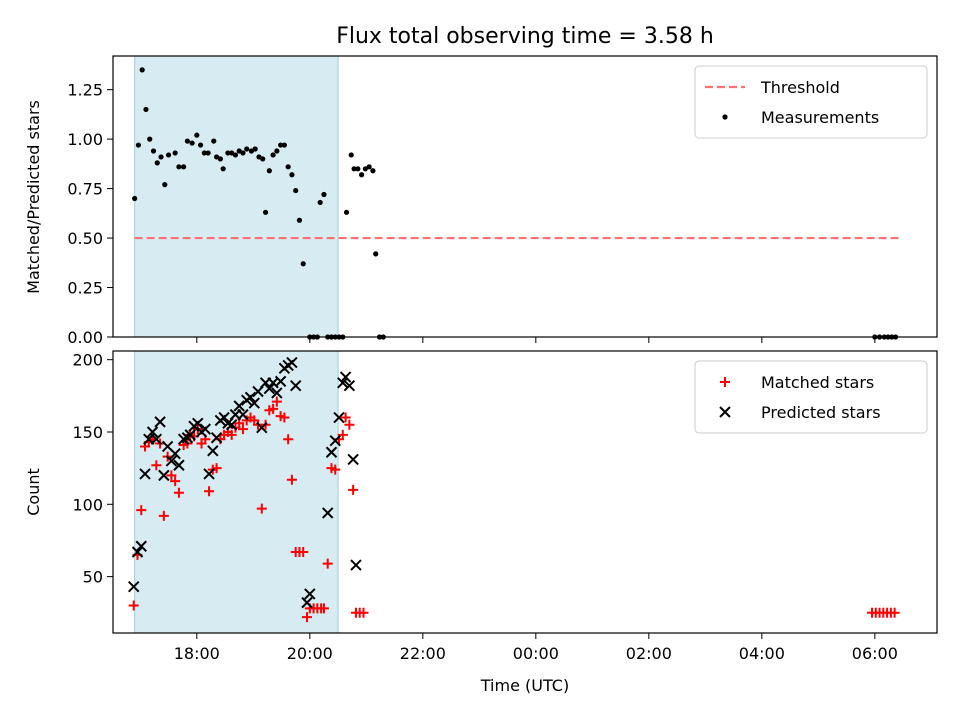 The width and height of the screenshot is (960, 720). Describe the element at coordinates (817, 382) in the screenshot. I see `legend-label: Matched stars` at that location.